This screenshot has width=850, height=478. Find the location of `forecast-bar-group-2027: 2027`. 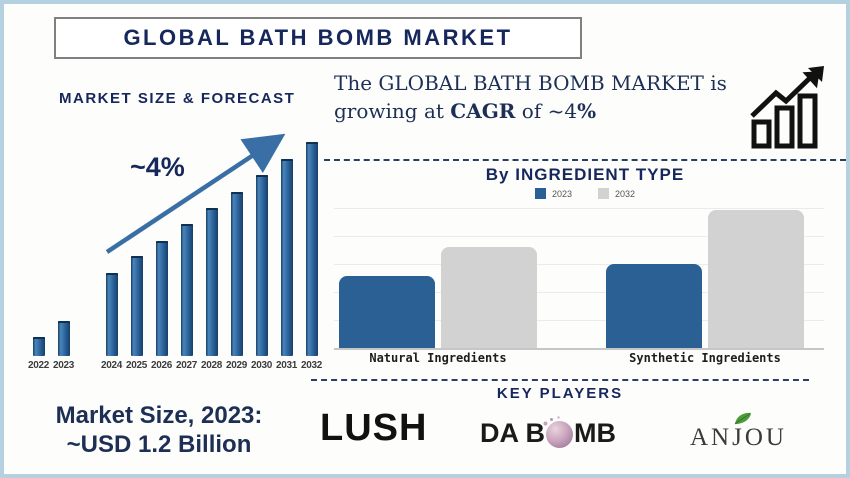

forecast-bar-group-2027: 2027 is located at coordinates (186, 297).